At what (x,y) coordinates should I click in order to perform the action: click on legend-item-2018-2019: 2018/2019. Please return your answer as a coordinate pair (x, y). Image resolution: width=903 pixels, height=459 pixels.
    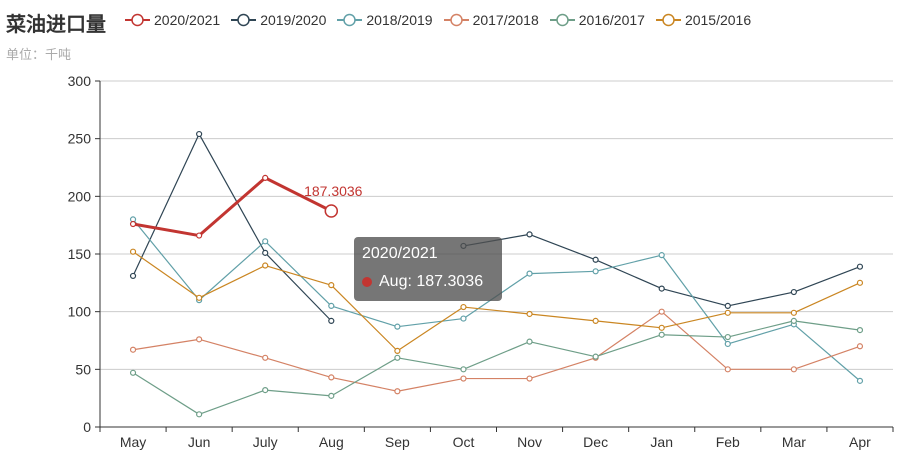
    Looking at the image, I should click on (385, 20).